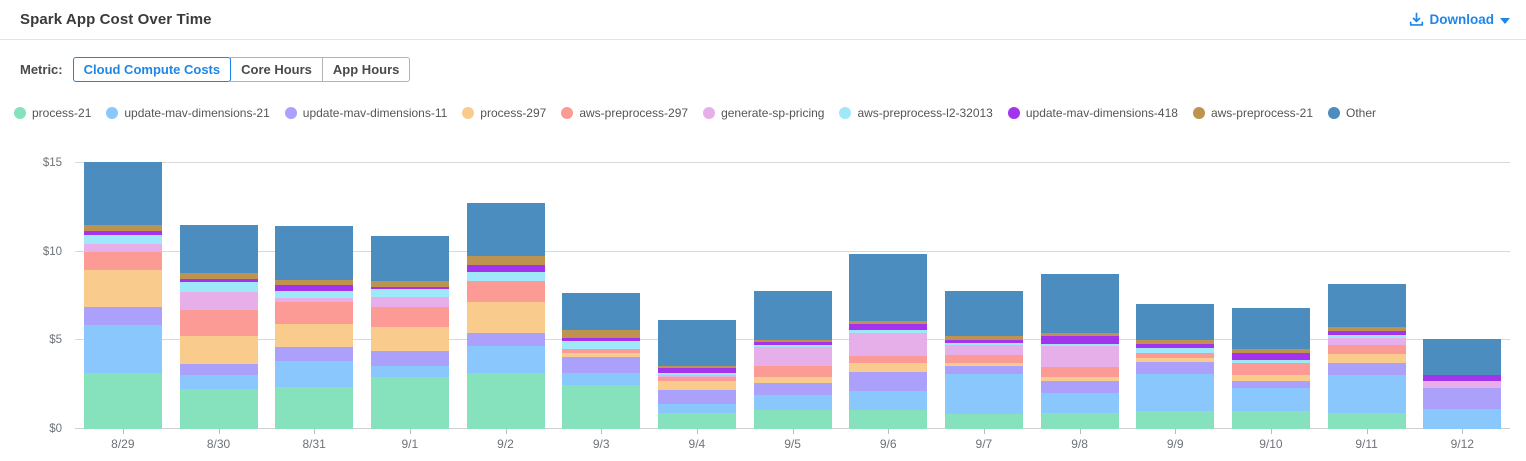 The width and height of the screenshot is (1526, 461). What do you see at coordinates (1459, 19) in the screenshot?
I see `download-button: Download` at bounding box center [1459, 19].